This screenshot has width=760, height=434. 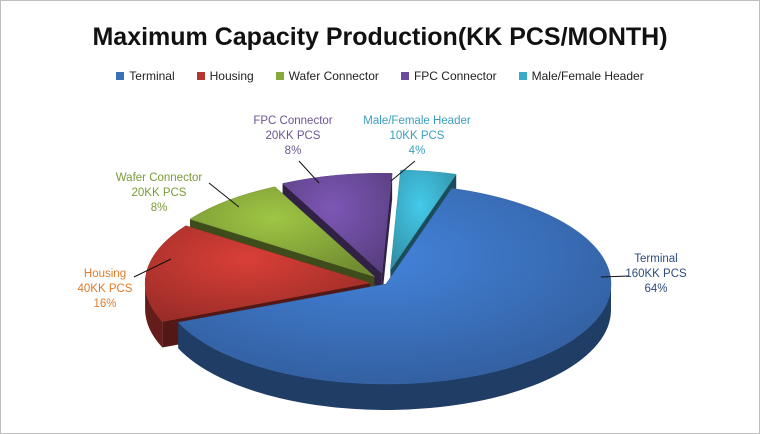 I want to click on slice-male-female-header, so click(x=423, y=220).